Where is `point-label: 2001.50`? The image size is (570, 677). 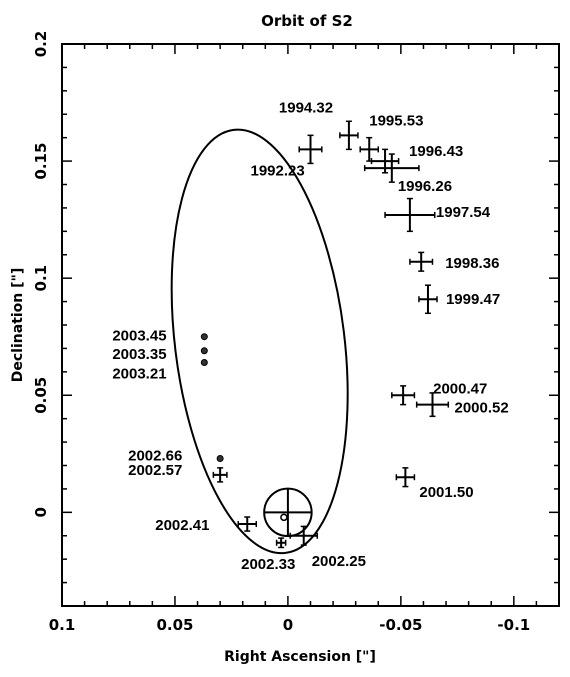 point-label: 2001.50 is located at coordinates (446, 492).